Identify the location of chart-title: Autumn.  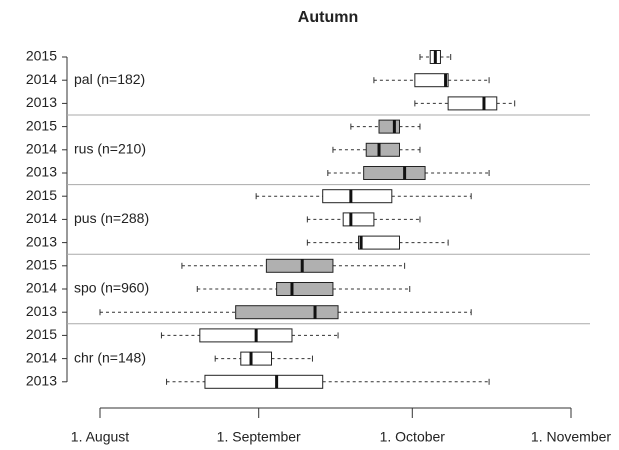
(328, 17).